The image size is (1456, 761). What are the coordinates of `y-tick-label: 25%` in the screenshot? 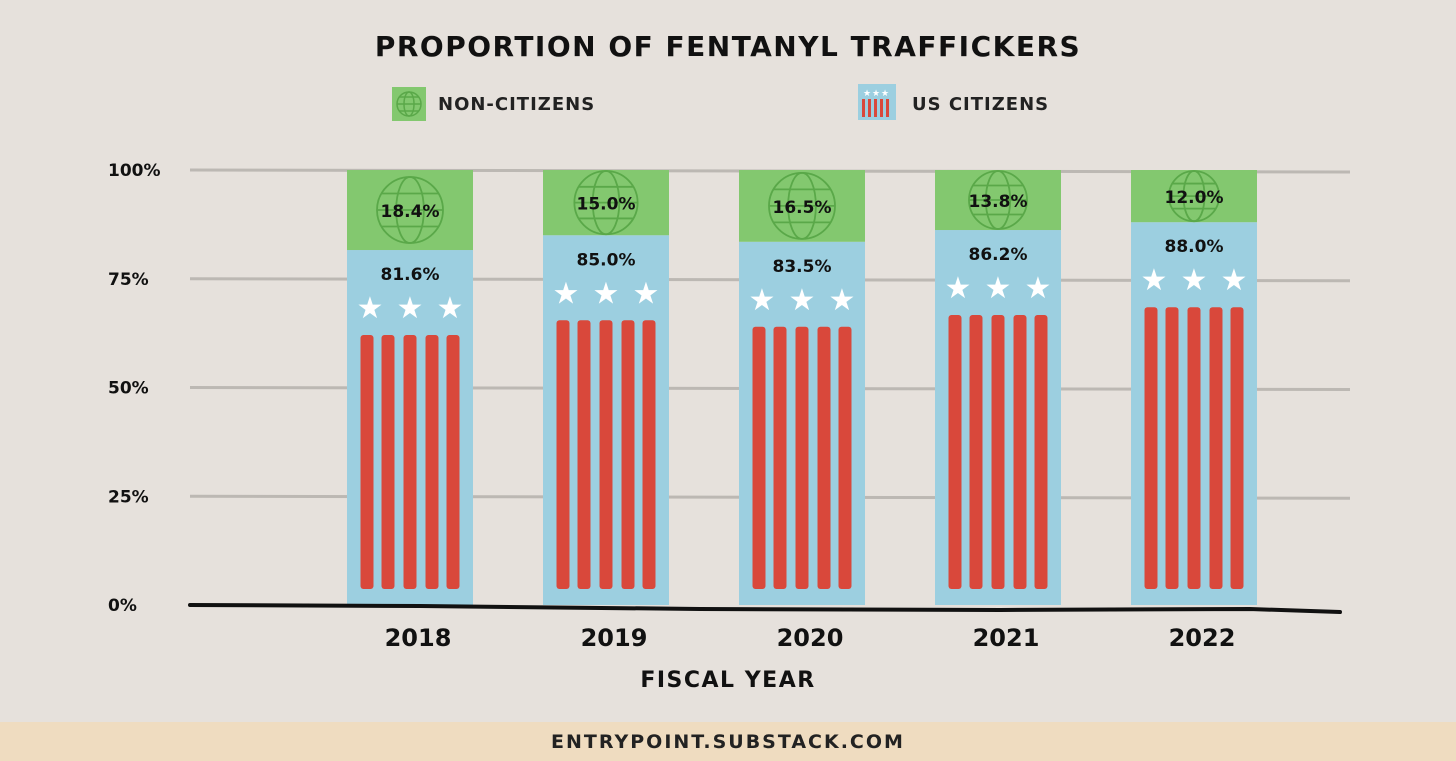 It's located at (128, 497).